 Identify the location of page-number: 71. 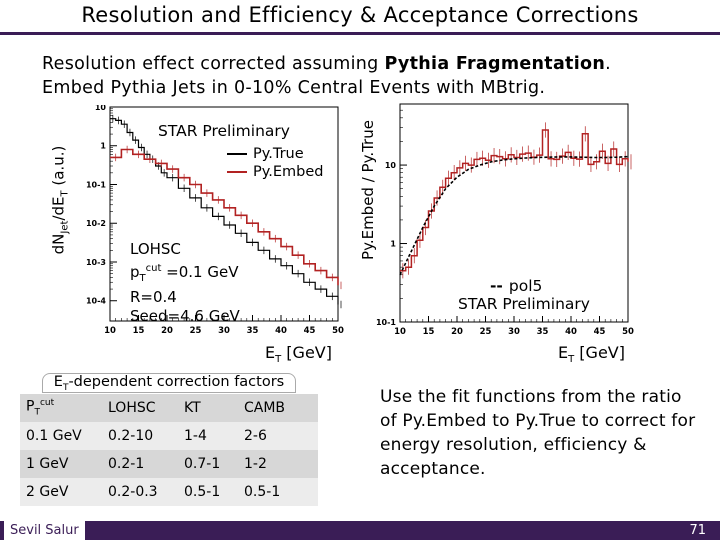
(697, 530).